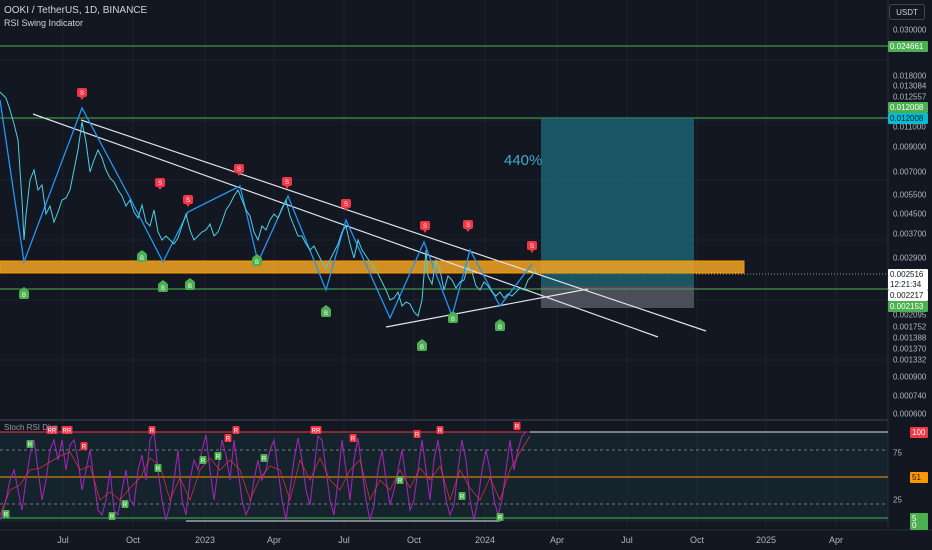  What do you see at coordinates (919, 525) in the screenshot?
I see `stoch-tag-0: 0` at bounding box center [919, 525].